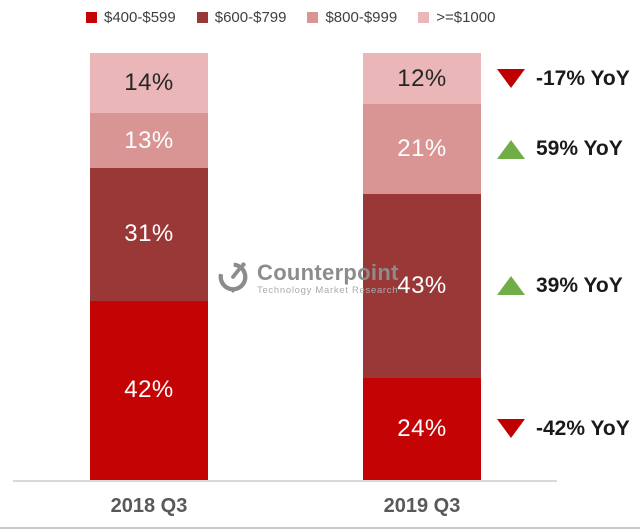  What do you see at coordinates (250, 17) in the screenshot?
I see `legend-label: $600-$799` at bounding box center [250, 17].